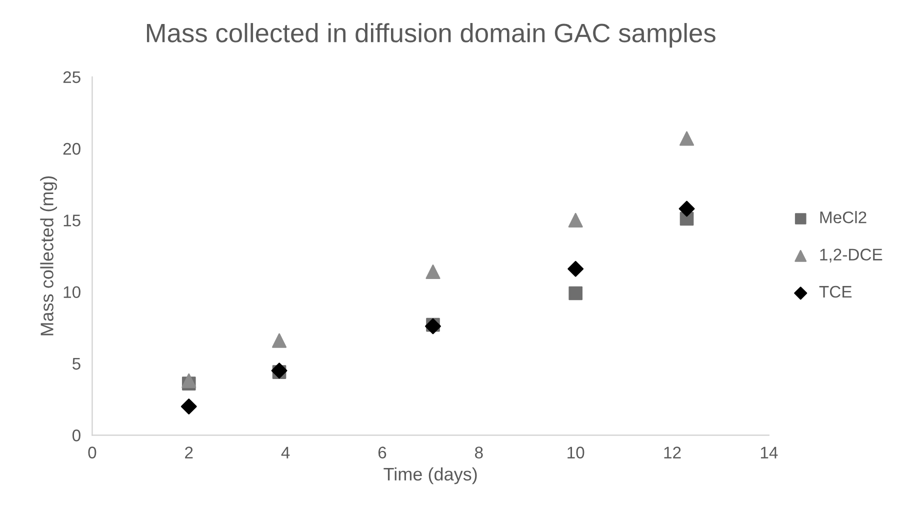  What do you see at coordinates (72, 292) in the screenshot?
I see `y-tick-label: 10` at bounding box center [72, 292].